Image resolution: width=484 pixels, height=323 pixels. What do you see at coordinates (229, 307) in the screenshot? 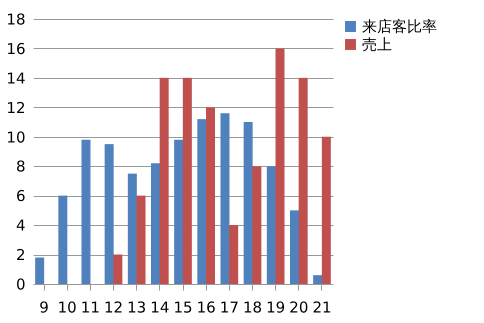
I see `x-tick-label: 17` at bounding box center [229, 307].